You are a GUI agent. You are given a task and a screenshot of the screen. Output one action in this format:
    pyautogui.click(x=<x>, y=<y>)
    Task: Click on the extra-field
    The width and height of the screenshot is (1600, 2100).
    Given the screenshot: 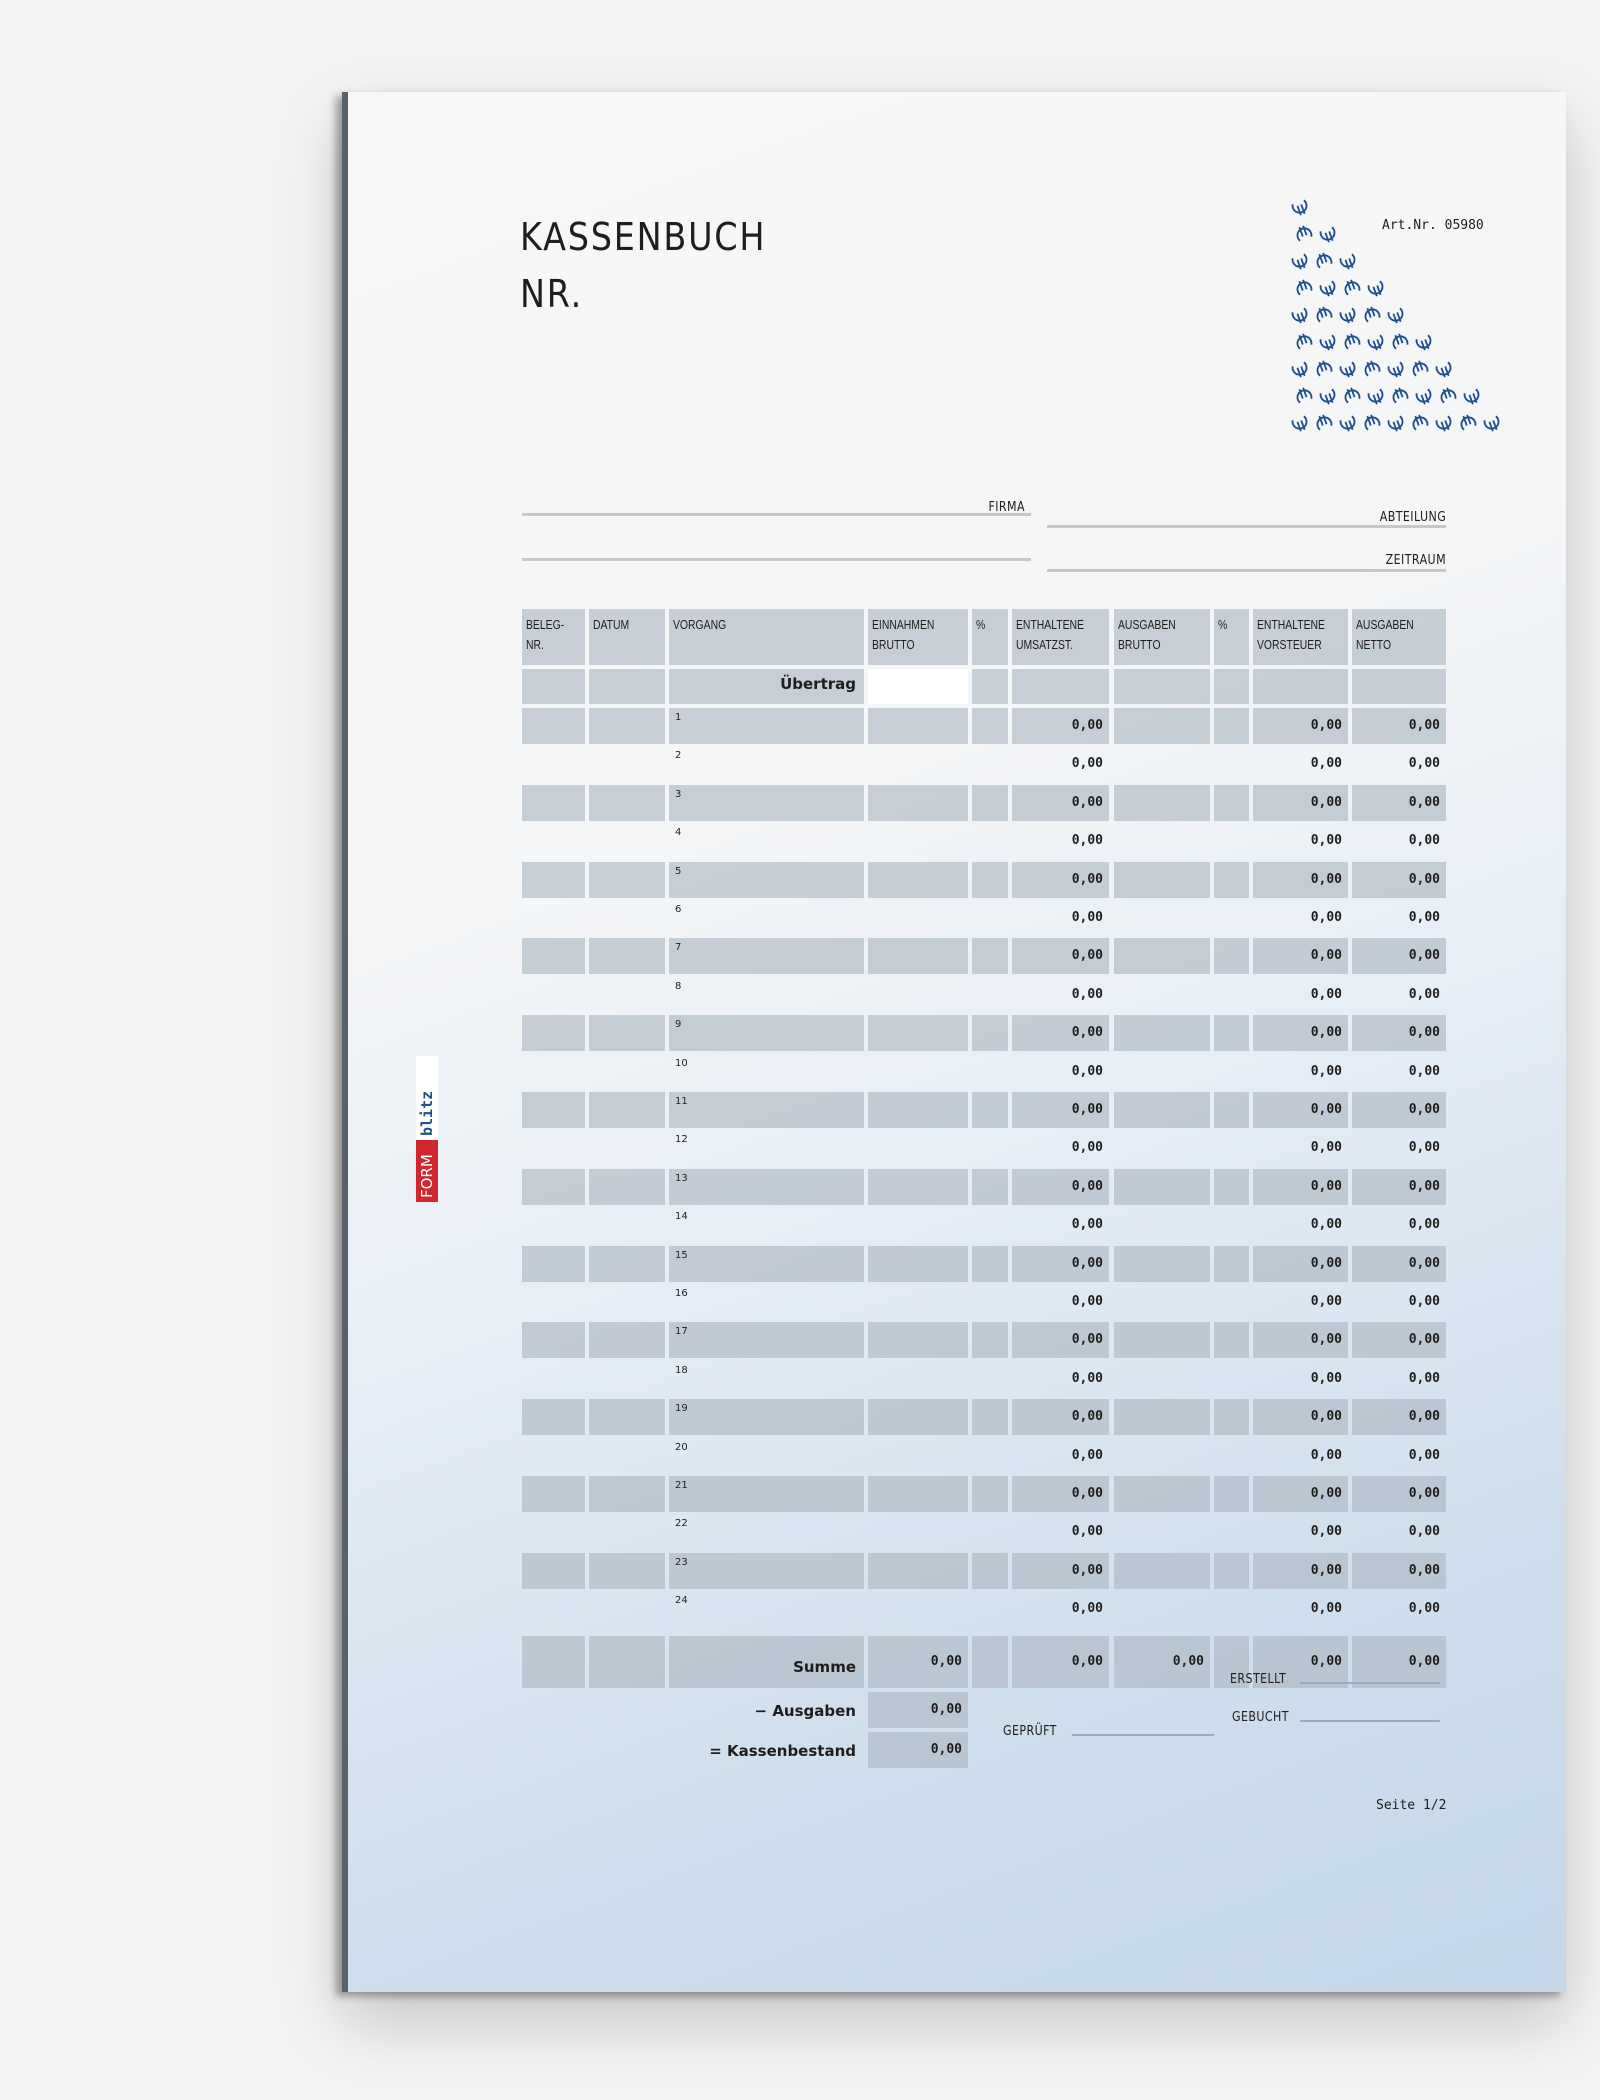 What is the action you would take?
    pyautogui.click(x=776, y=559)
    